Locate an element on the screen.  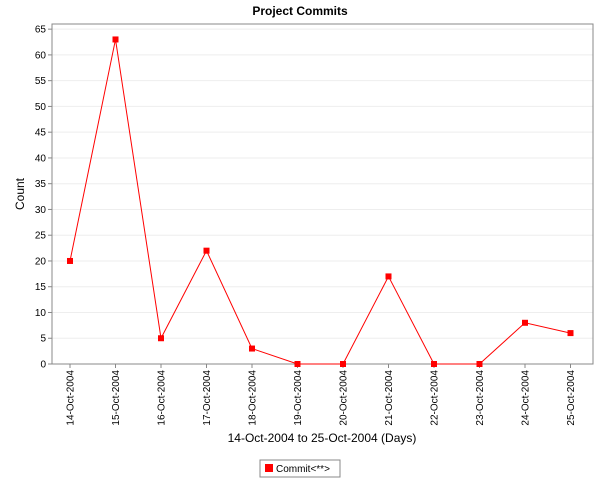
x-tick-label-20-Oct-2004: 20-Oct-2004 is located at coordinates (344, 398).